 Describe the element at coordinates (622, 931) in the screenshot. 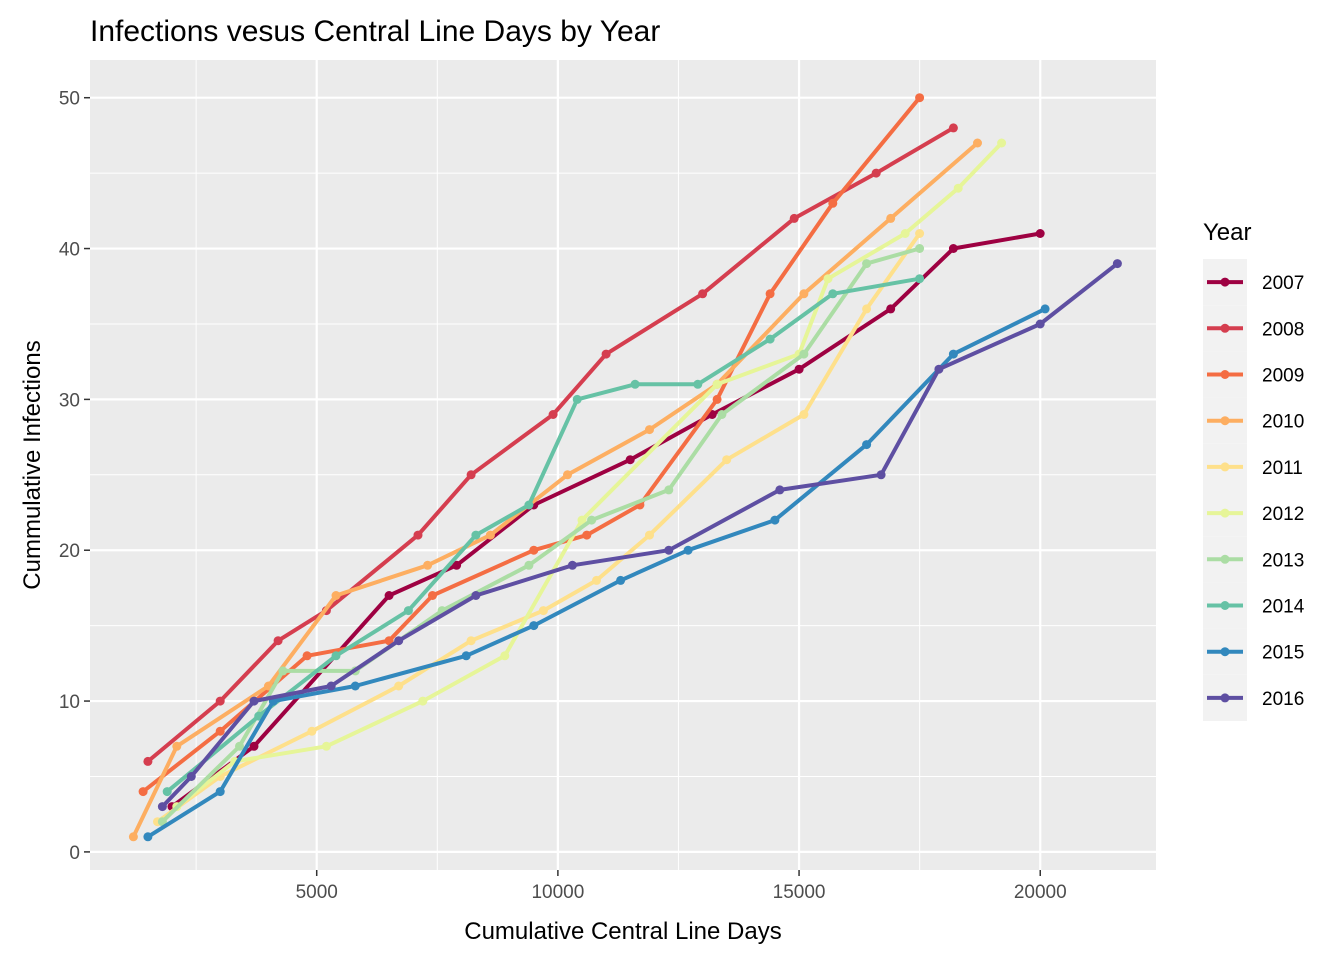

I see `x-axis-title: Cumulative Central Line Days` at that location.